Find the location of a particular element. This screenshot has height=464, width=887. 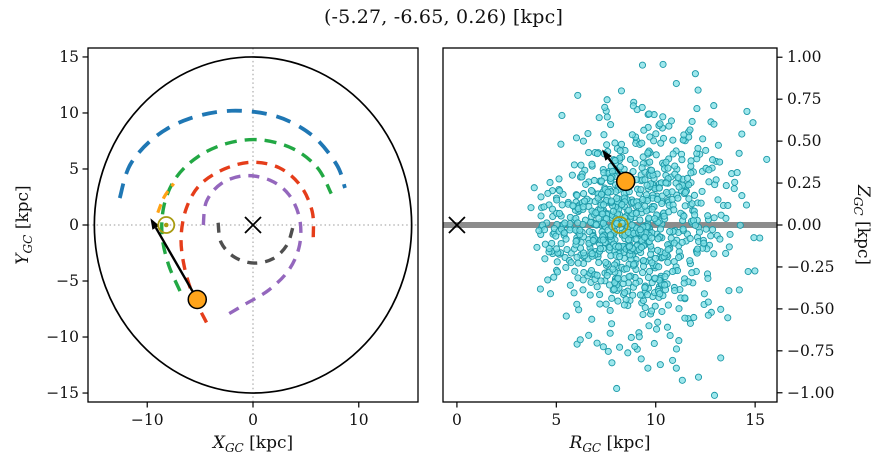

velocity-arrow-head is located at coordinates (607, 155).